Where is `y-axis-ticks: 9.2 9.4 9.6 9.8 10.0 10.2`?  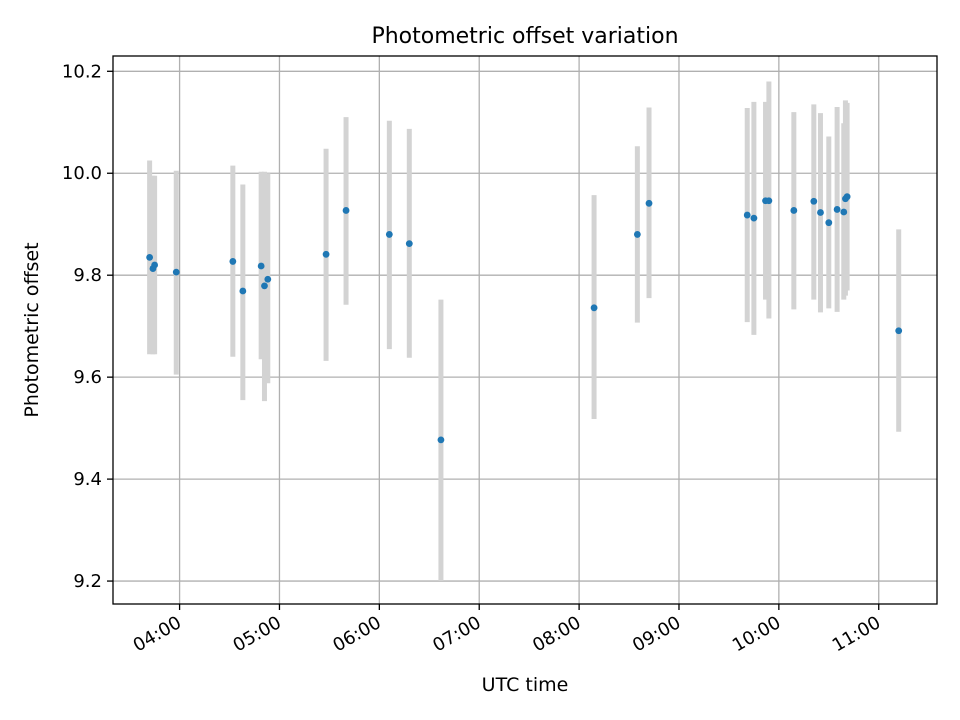
y-axis-ticks: 9.2 9.4 9.6 9.8 10.0 10.2 is located at coordinates (87, 326).